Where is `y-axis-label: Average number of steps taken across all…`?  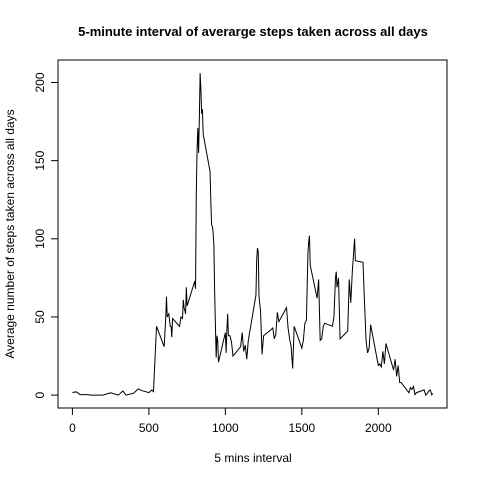 y-axis-label: Average number of steps taken across all… is located at coordinates (10, 233).